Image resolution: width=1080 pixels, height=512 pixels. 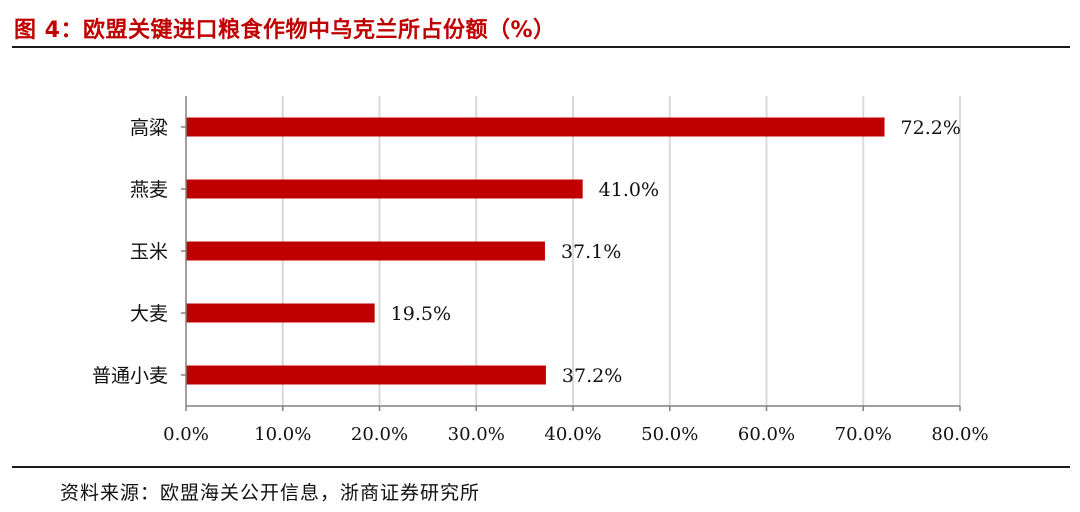 What do you see at coordinates (591, 252) in the screenshot?
I see `data-label: 37.1%` at bounding box center [591, 252].